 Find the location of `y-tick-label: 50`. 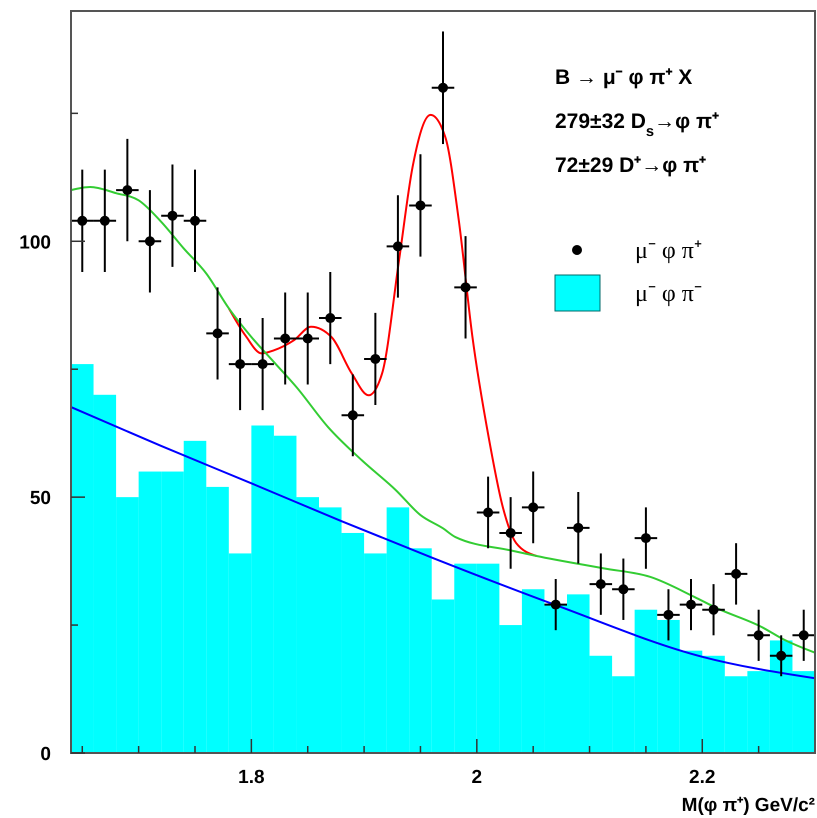

y-tick-label: 50 is located at coordinates (40, 499).